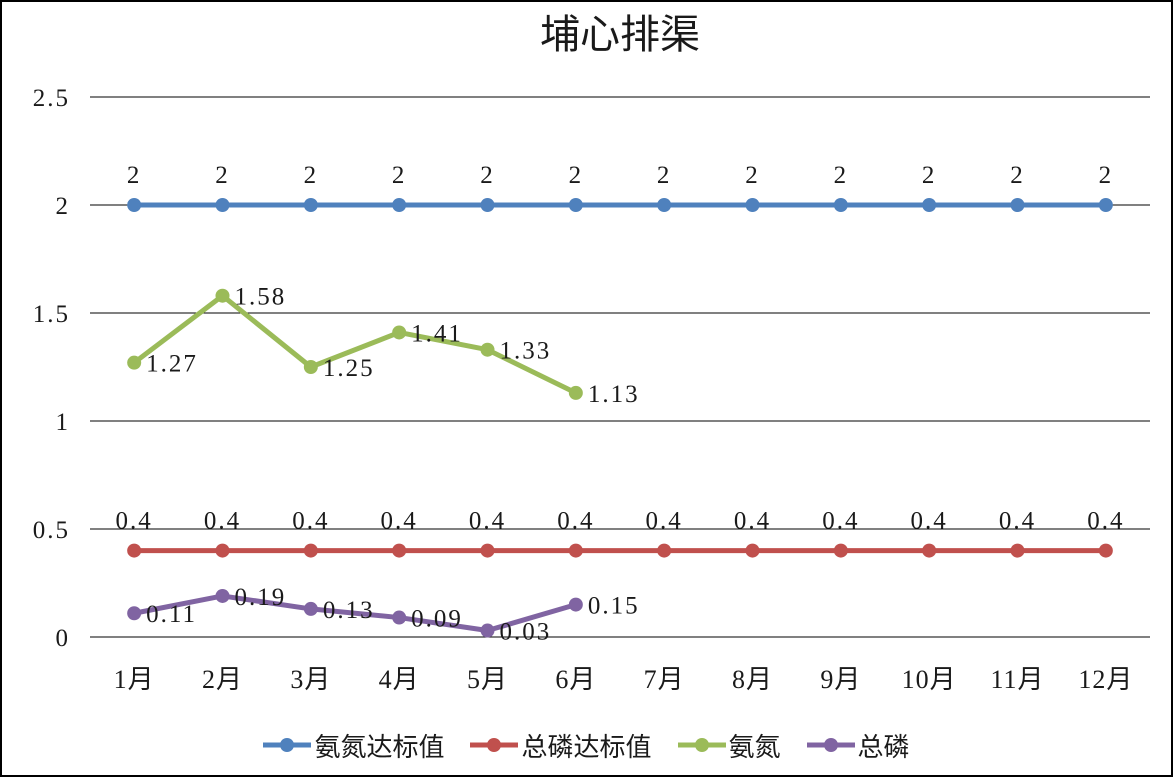 The width and height of the screenshot is (1173, 777). Describe the element at coordinates (261, 297) in the screenshot. I see `series-2-data-label: 1.58` at that location.